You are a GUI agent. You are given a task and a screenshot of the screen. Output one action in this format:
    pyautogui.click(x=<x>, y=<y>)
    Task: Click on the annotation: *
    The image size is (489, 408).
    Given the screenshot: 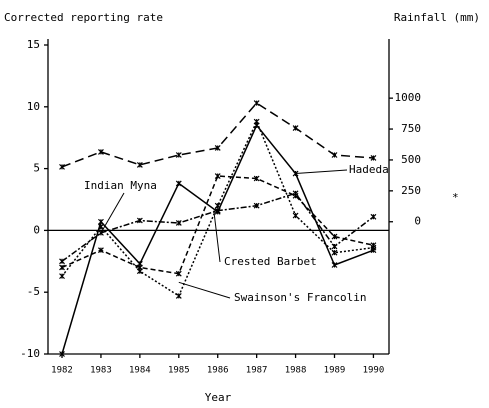 What is the action you would take?
    pyautogui.click(x=455, y=197)
    